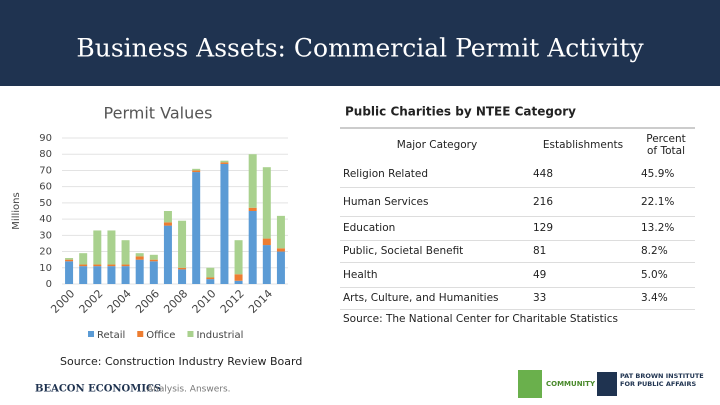 This screenshot has width=720, height=405. What do you see at coordinates (543, 173) in the screenshot?
I see `table-cell: 448` at bounding box center [543, 173].